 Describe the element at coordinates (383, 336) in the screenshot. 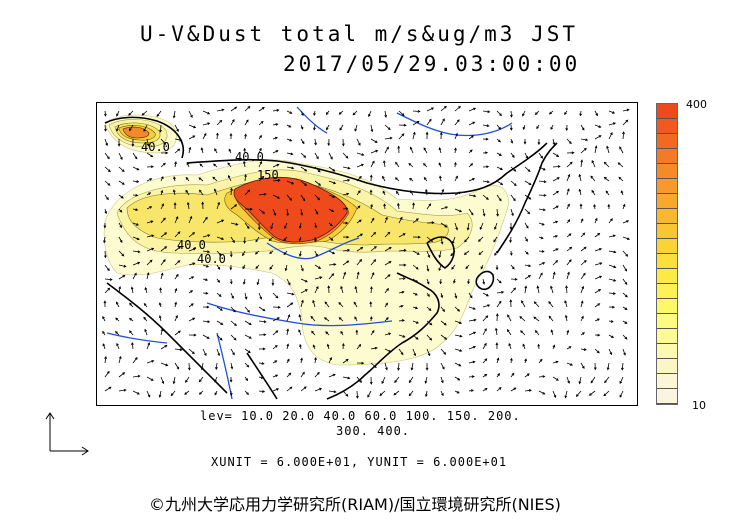

I see `china-coast` at that location.